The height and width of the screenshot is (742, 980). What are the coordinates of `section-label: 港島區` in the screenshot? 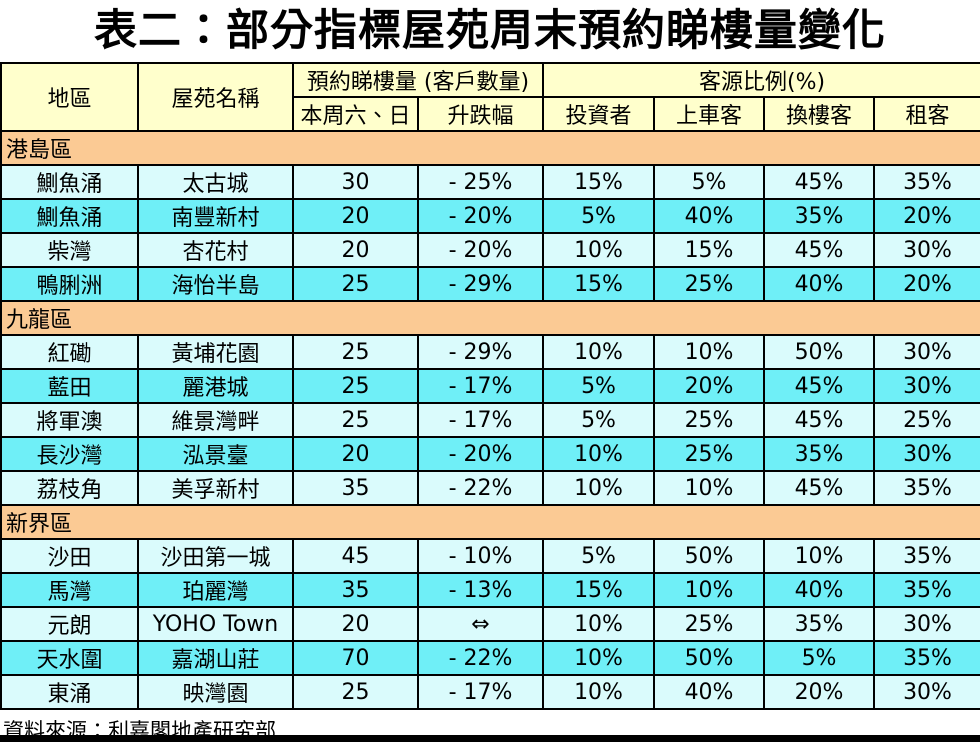 It's located at (490, 148).